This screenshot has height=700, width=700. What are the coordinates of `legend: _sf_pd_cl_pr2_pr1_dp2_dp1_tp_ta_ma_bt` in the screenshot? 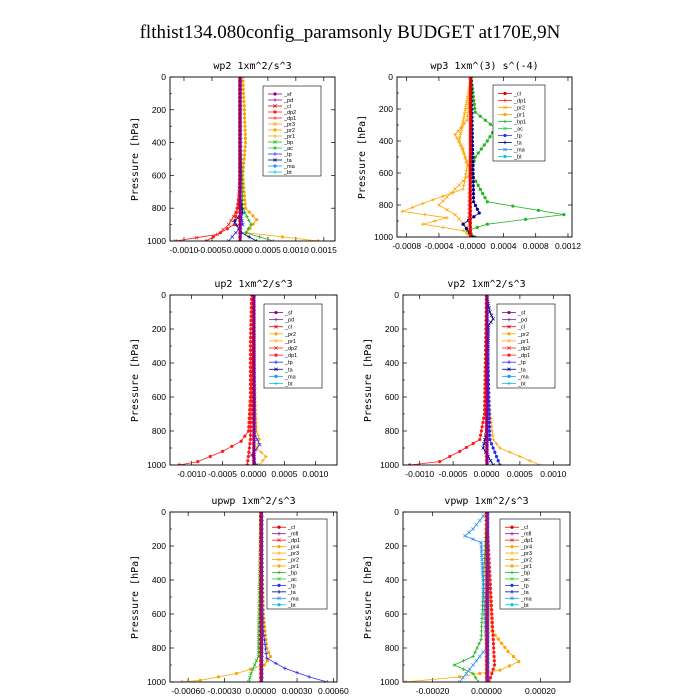 It's located at (293, 346).